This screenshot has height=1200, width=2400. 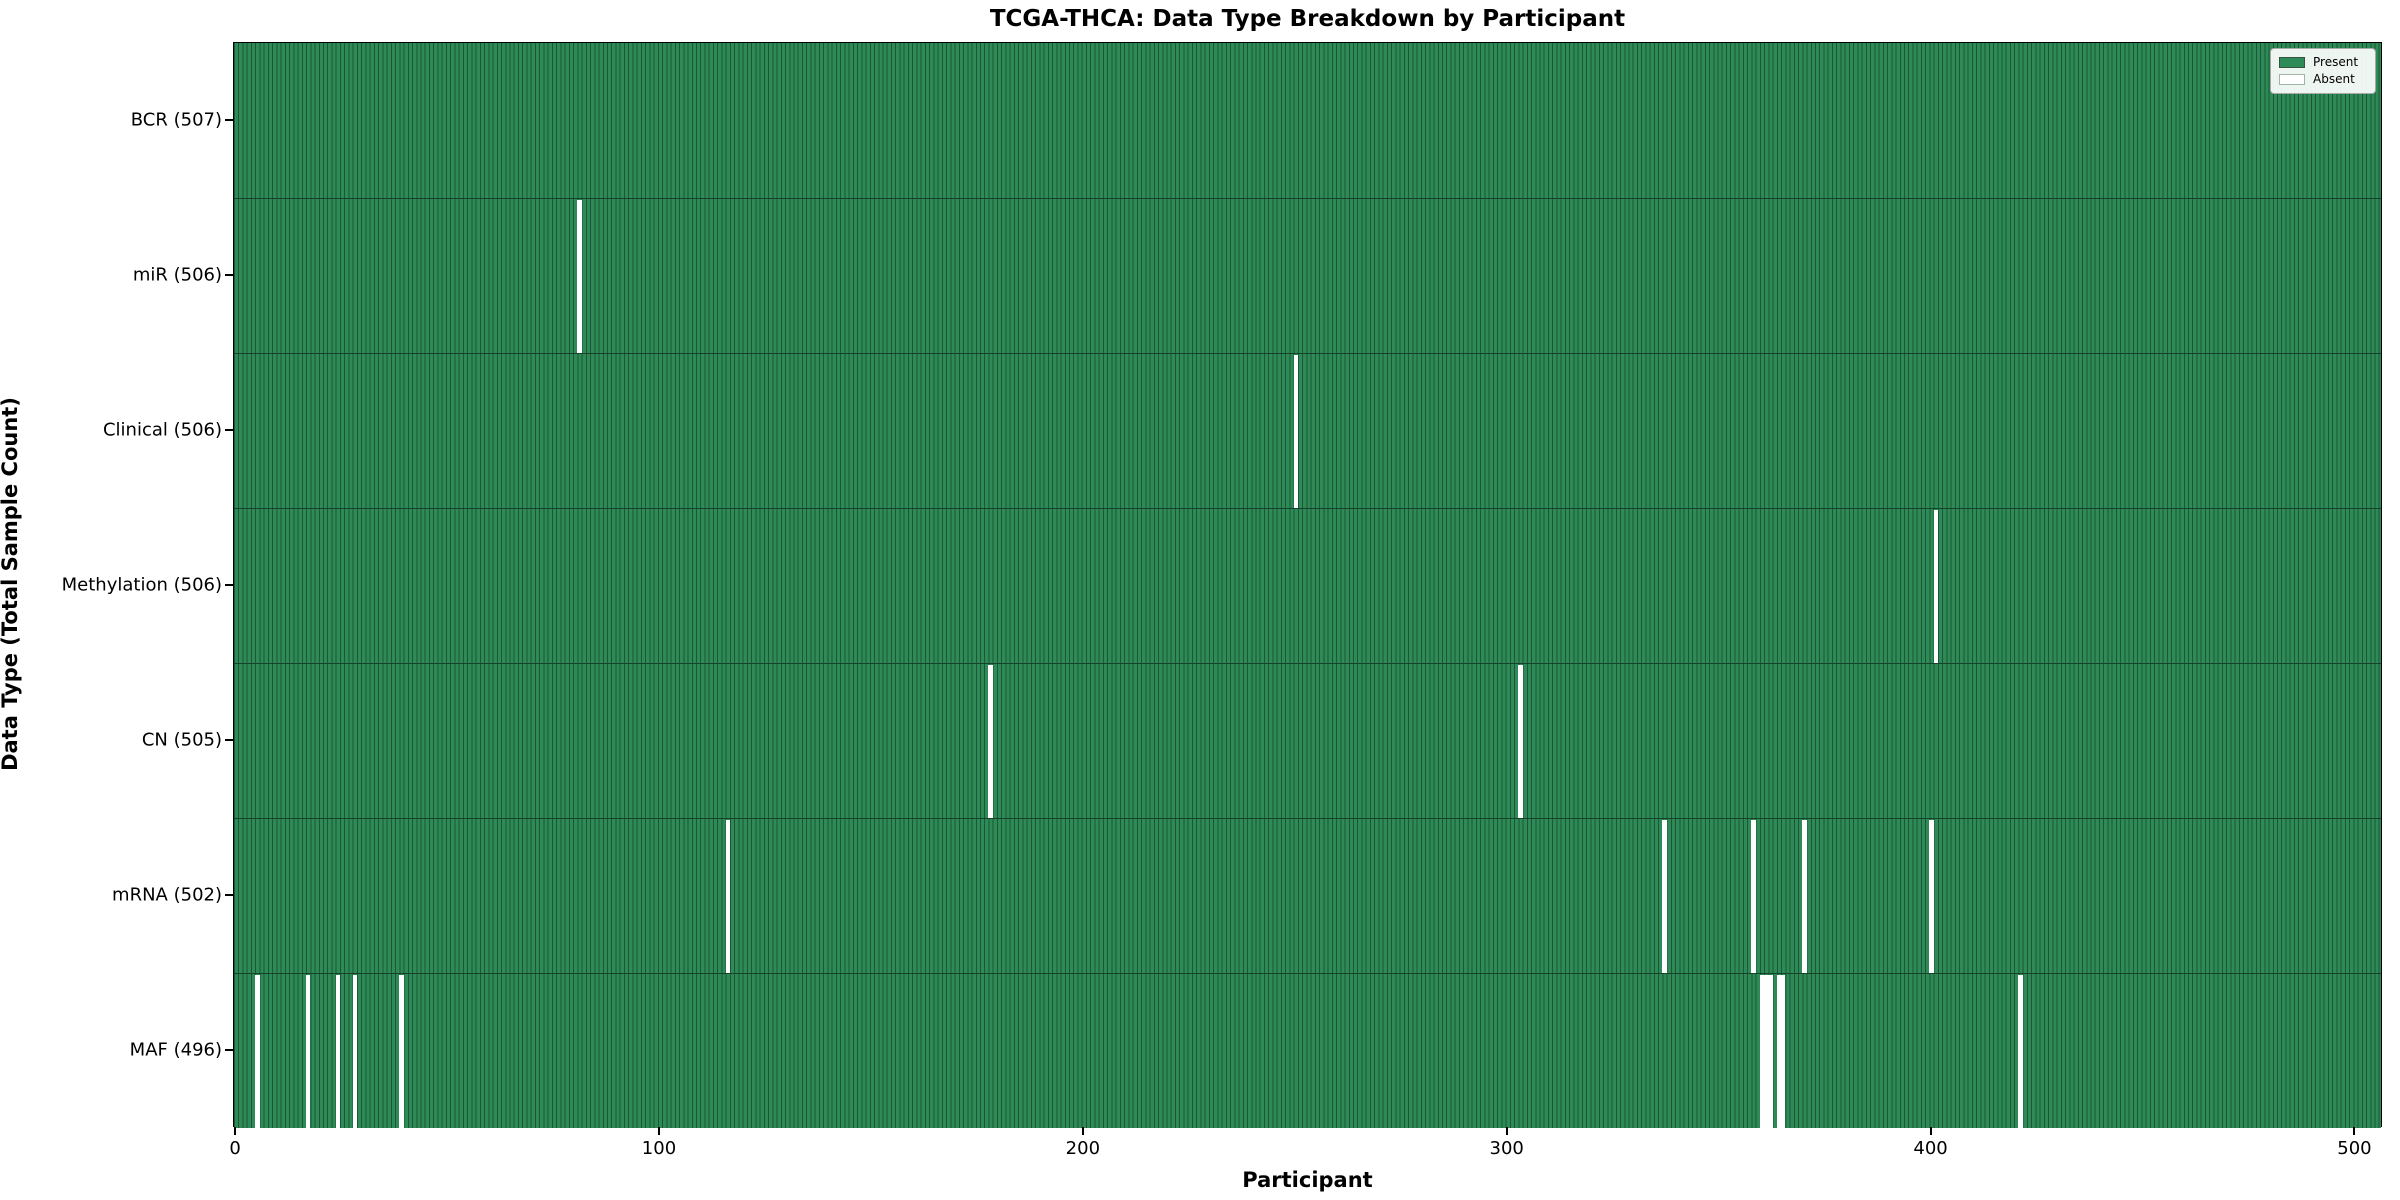 I want to click on heatmap-row-mir, so click(x=1307, y=275).